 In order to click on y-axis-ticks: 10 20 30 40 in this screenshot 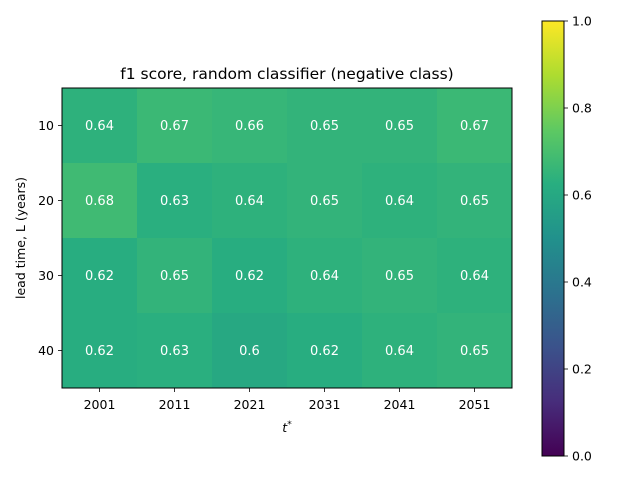, I will do `click(50, 238)`.